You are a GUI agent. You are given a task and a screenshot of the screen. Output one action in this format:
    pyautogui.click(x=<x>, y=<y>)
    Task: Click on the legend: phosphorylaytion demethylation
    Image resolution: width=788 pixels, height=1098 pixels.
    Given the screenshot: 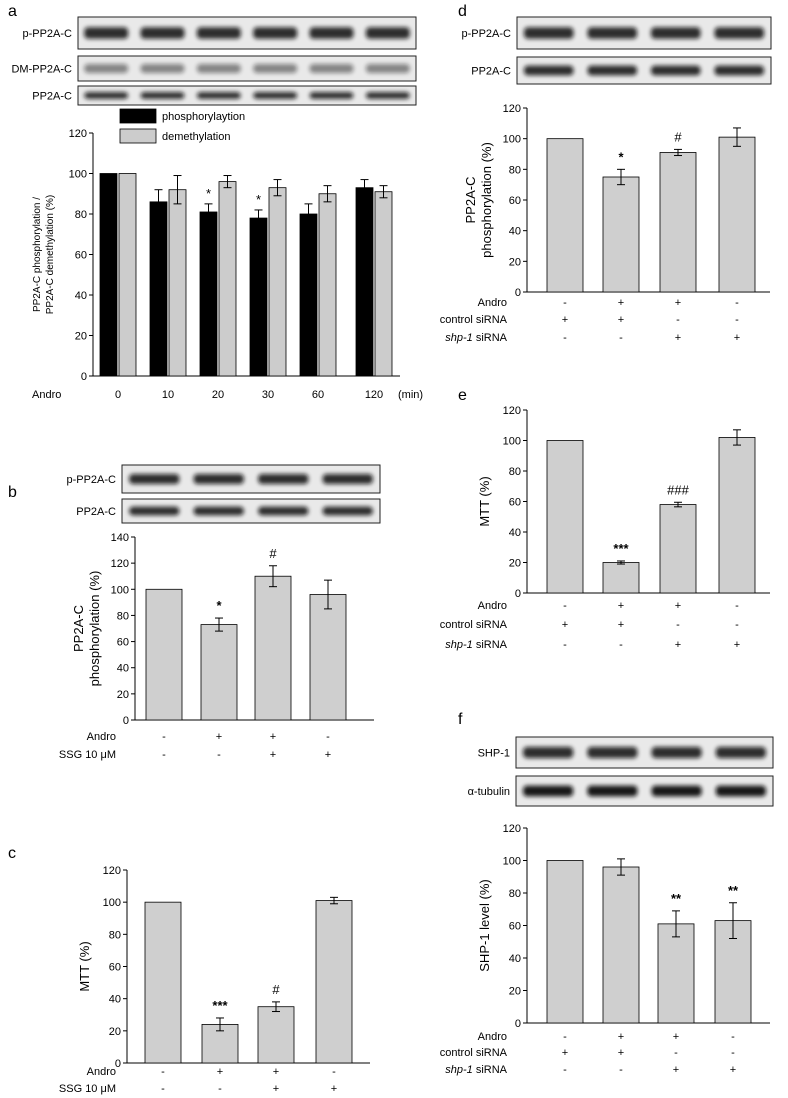 What is the action you would take?
    pyautogui.click(x=182, y=126)
    